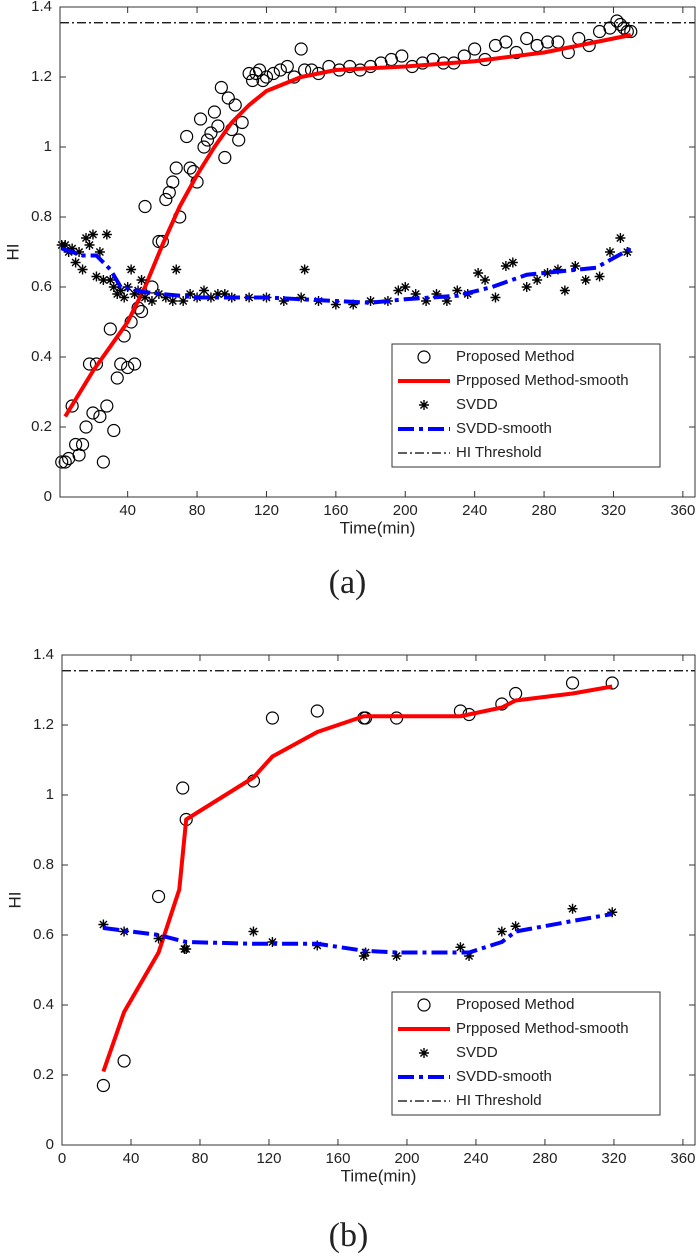 This screenshot has width=700, height=1260. Describe the element at coordinates (477, 404) in the screenshot. I see `legend-label: SVDD` at that location.